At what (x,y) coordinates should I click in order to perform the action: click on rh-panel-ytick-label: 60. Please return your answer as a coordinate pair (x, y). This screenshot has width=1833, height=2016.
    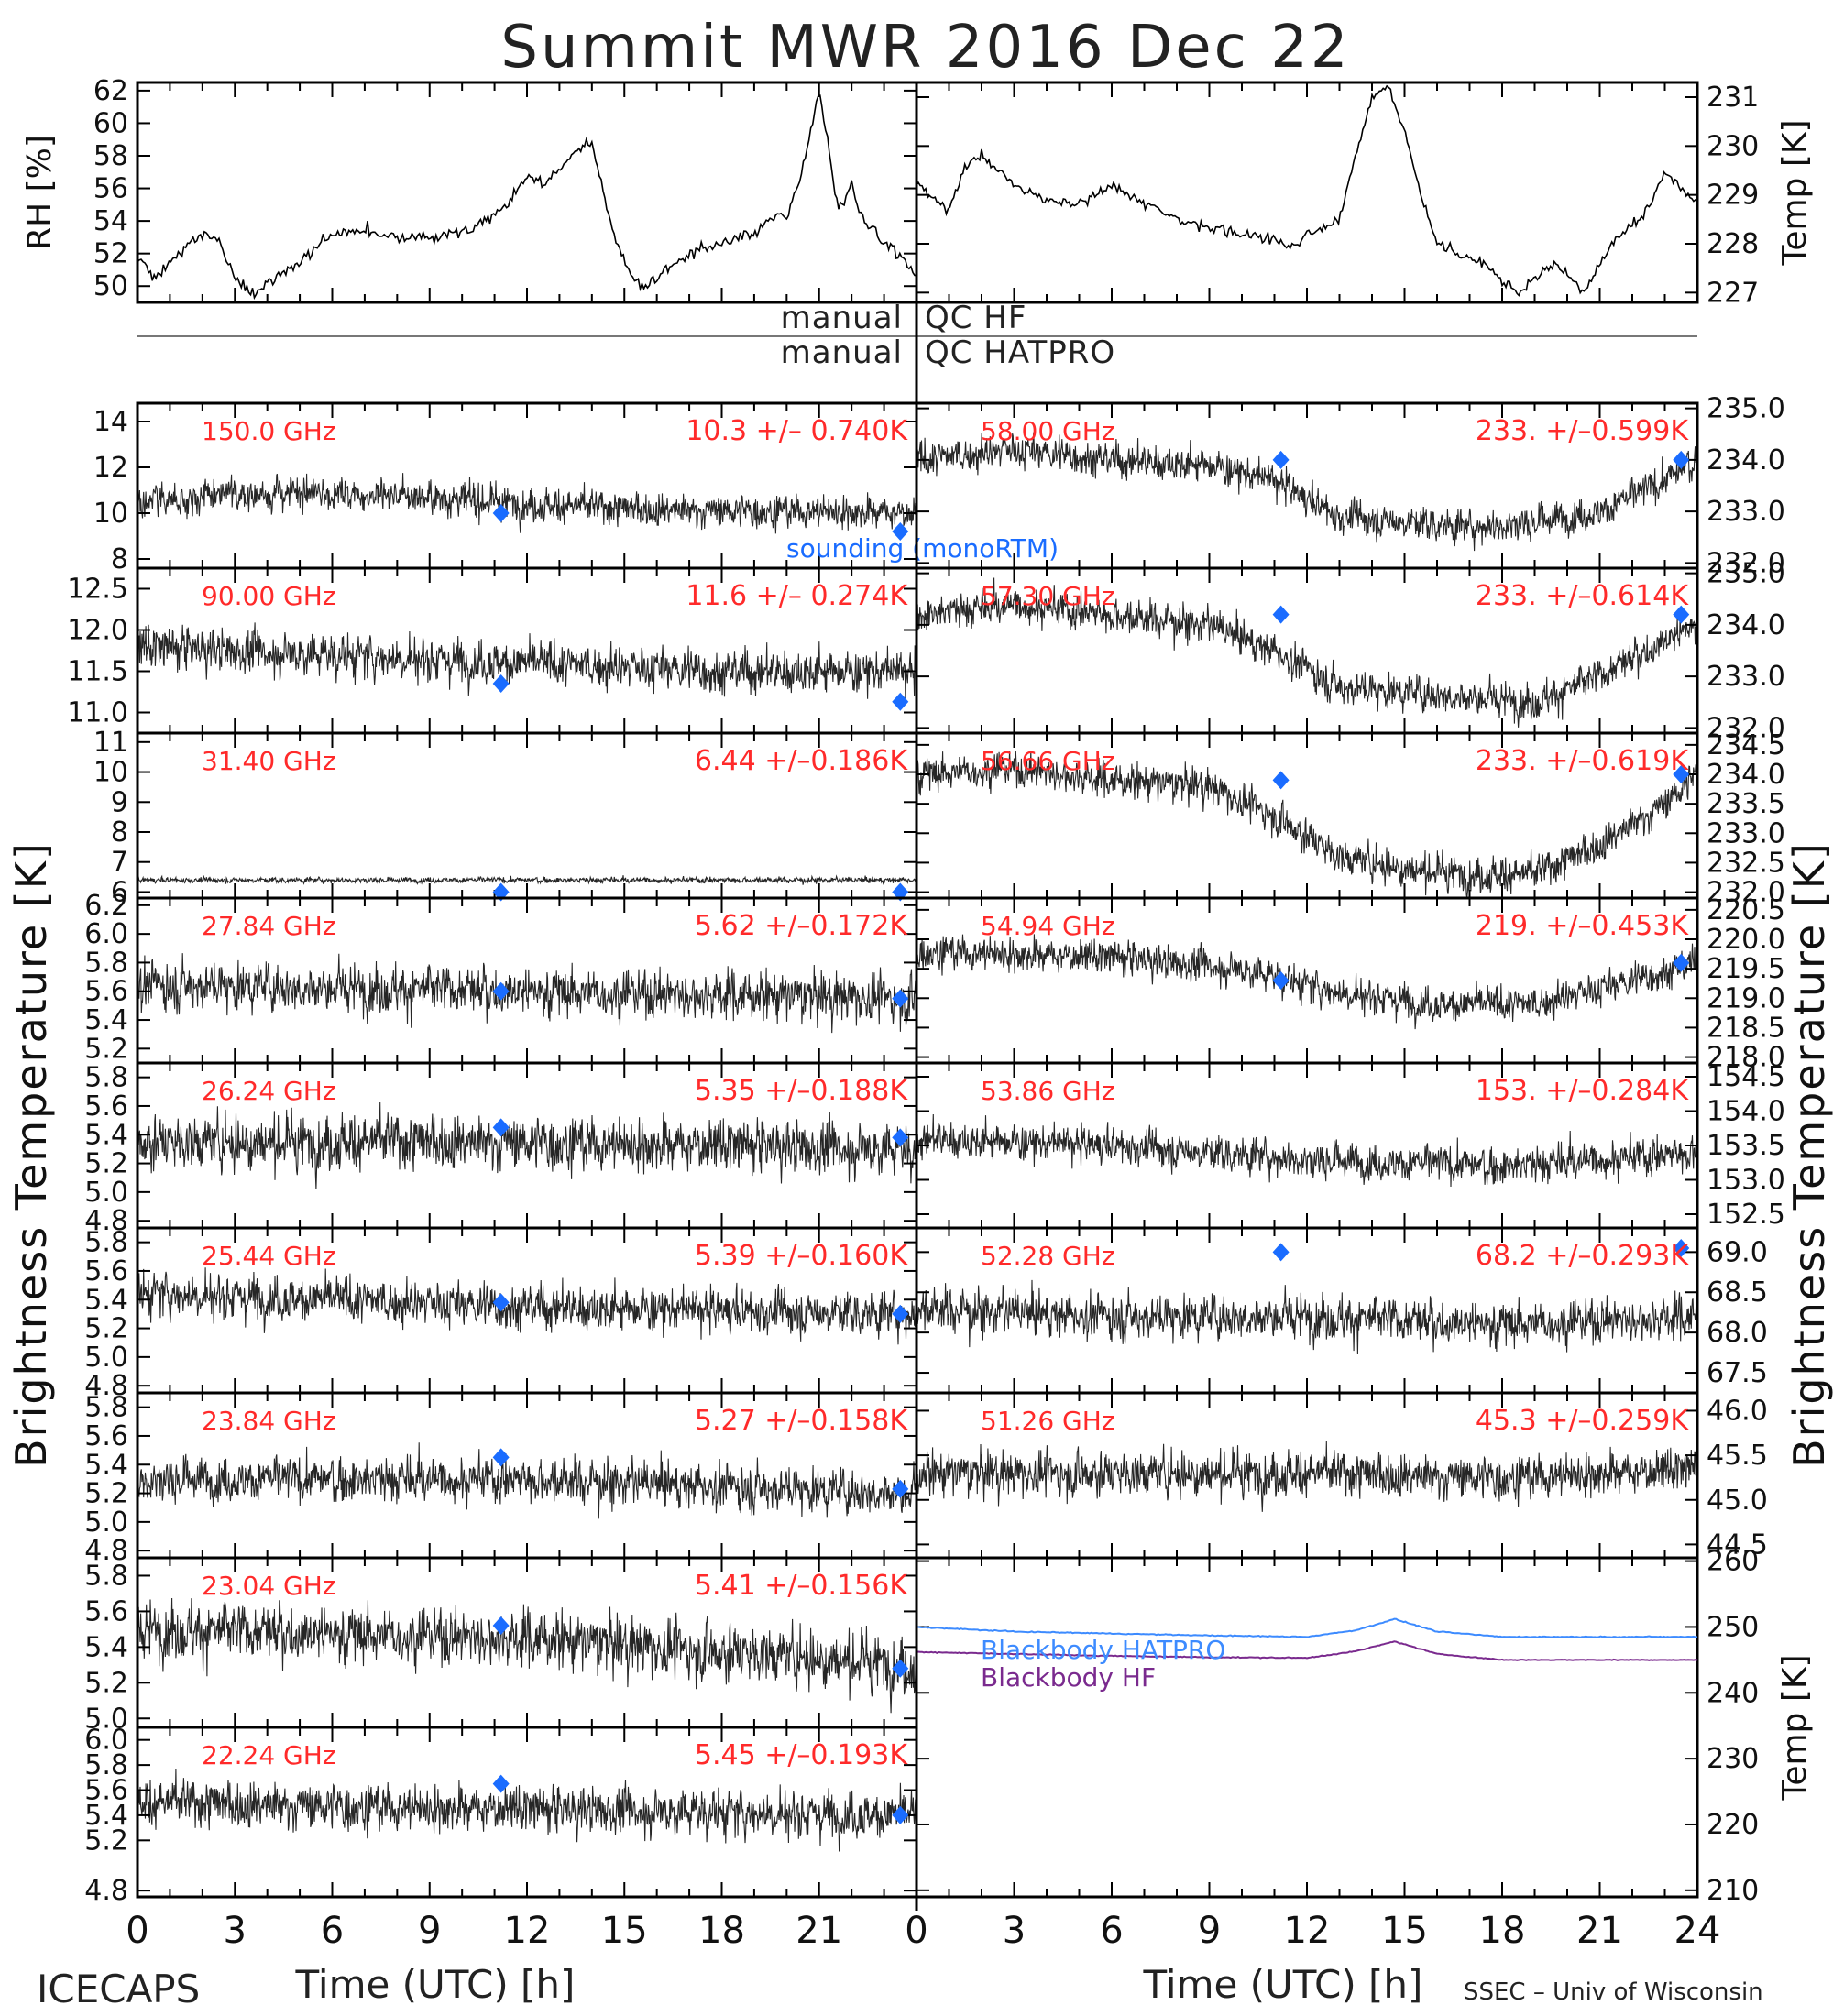
    Looking at the image, I should click on (110, 123).